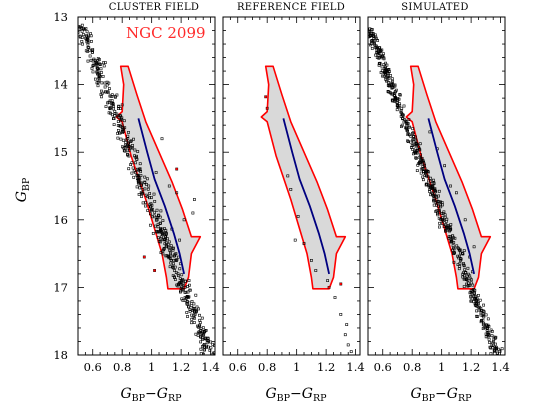 The height and width of the screenshot is (413, 550). Describe the element at coordinates (161, 196) in the screenshot. I see `ridge-line` at that location.